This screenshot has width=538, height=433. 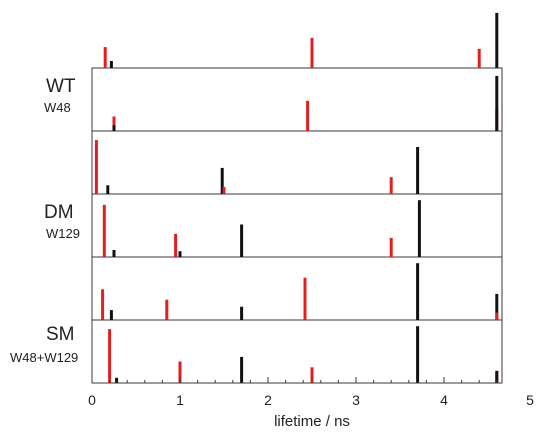 What do you see at coordinates (180, 400) in the screenshot?
I see `x-tick-label-1: 1` at bounding box center [180, 400].